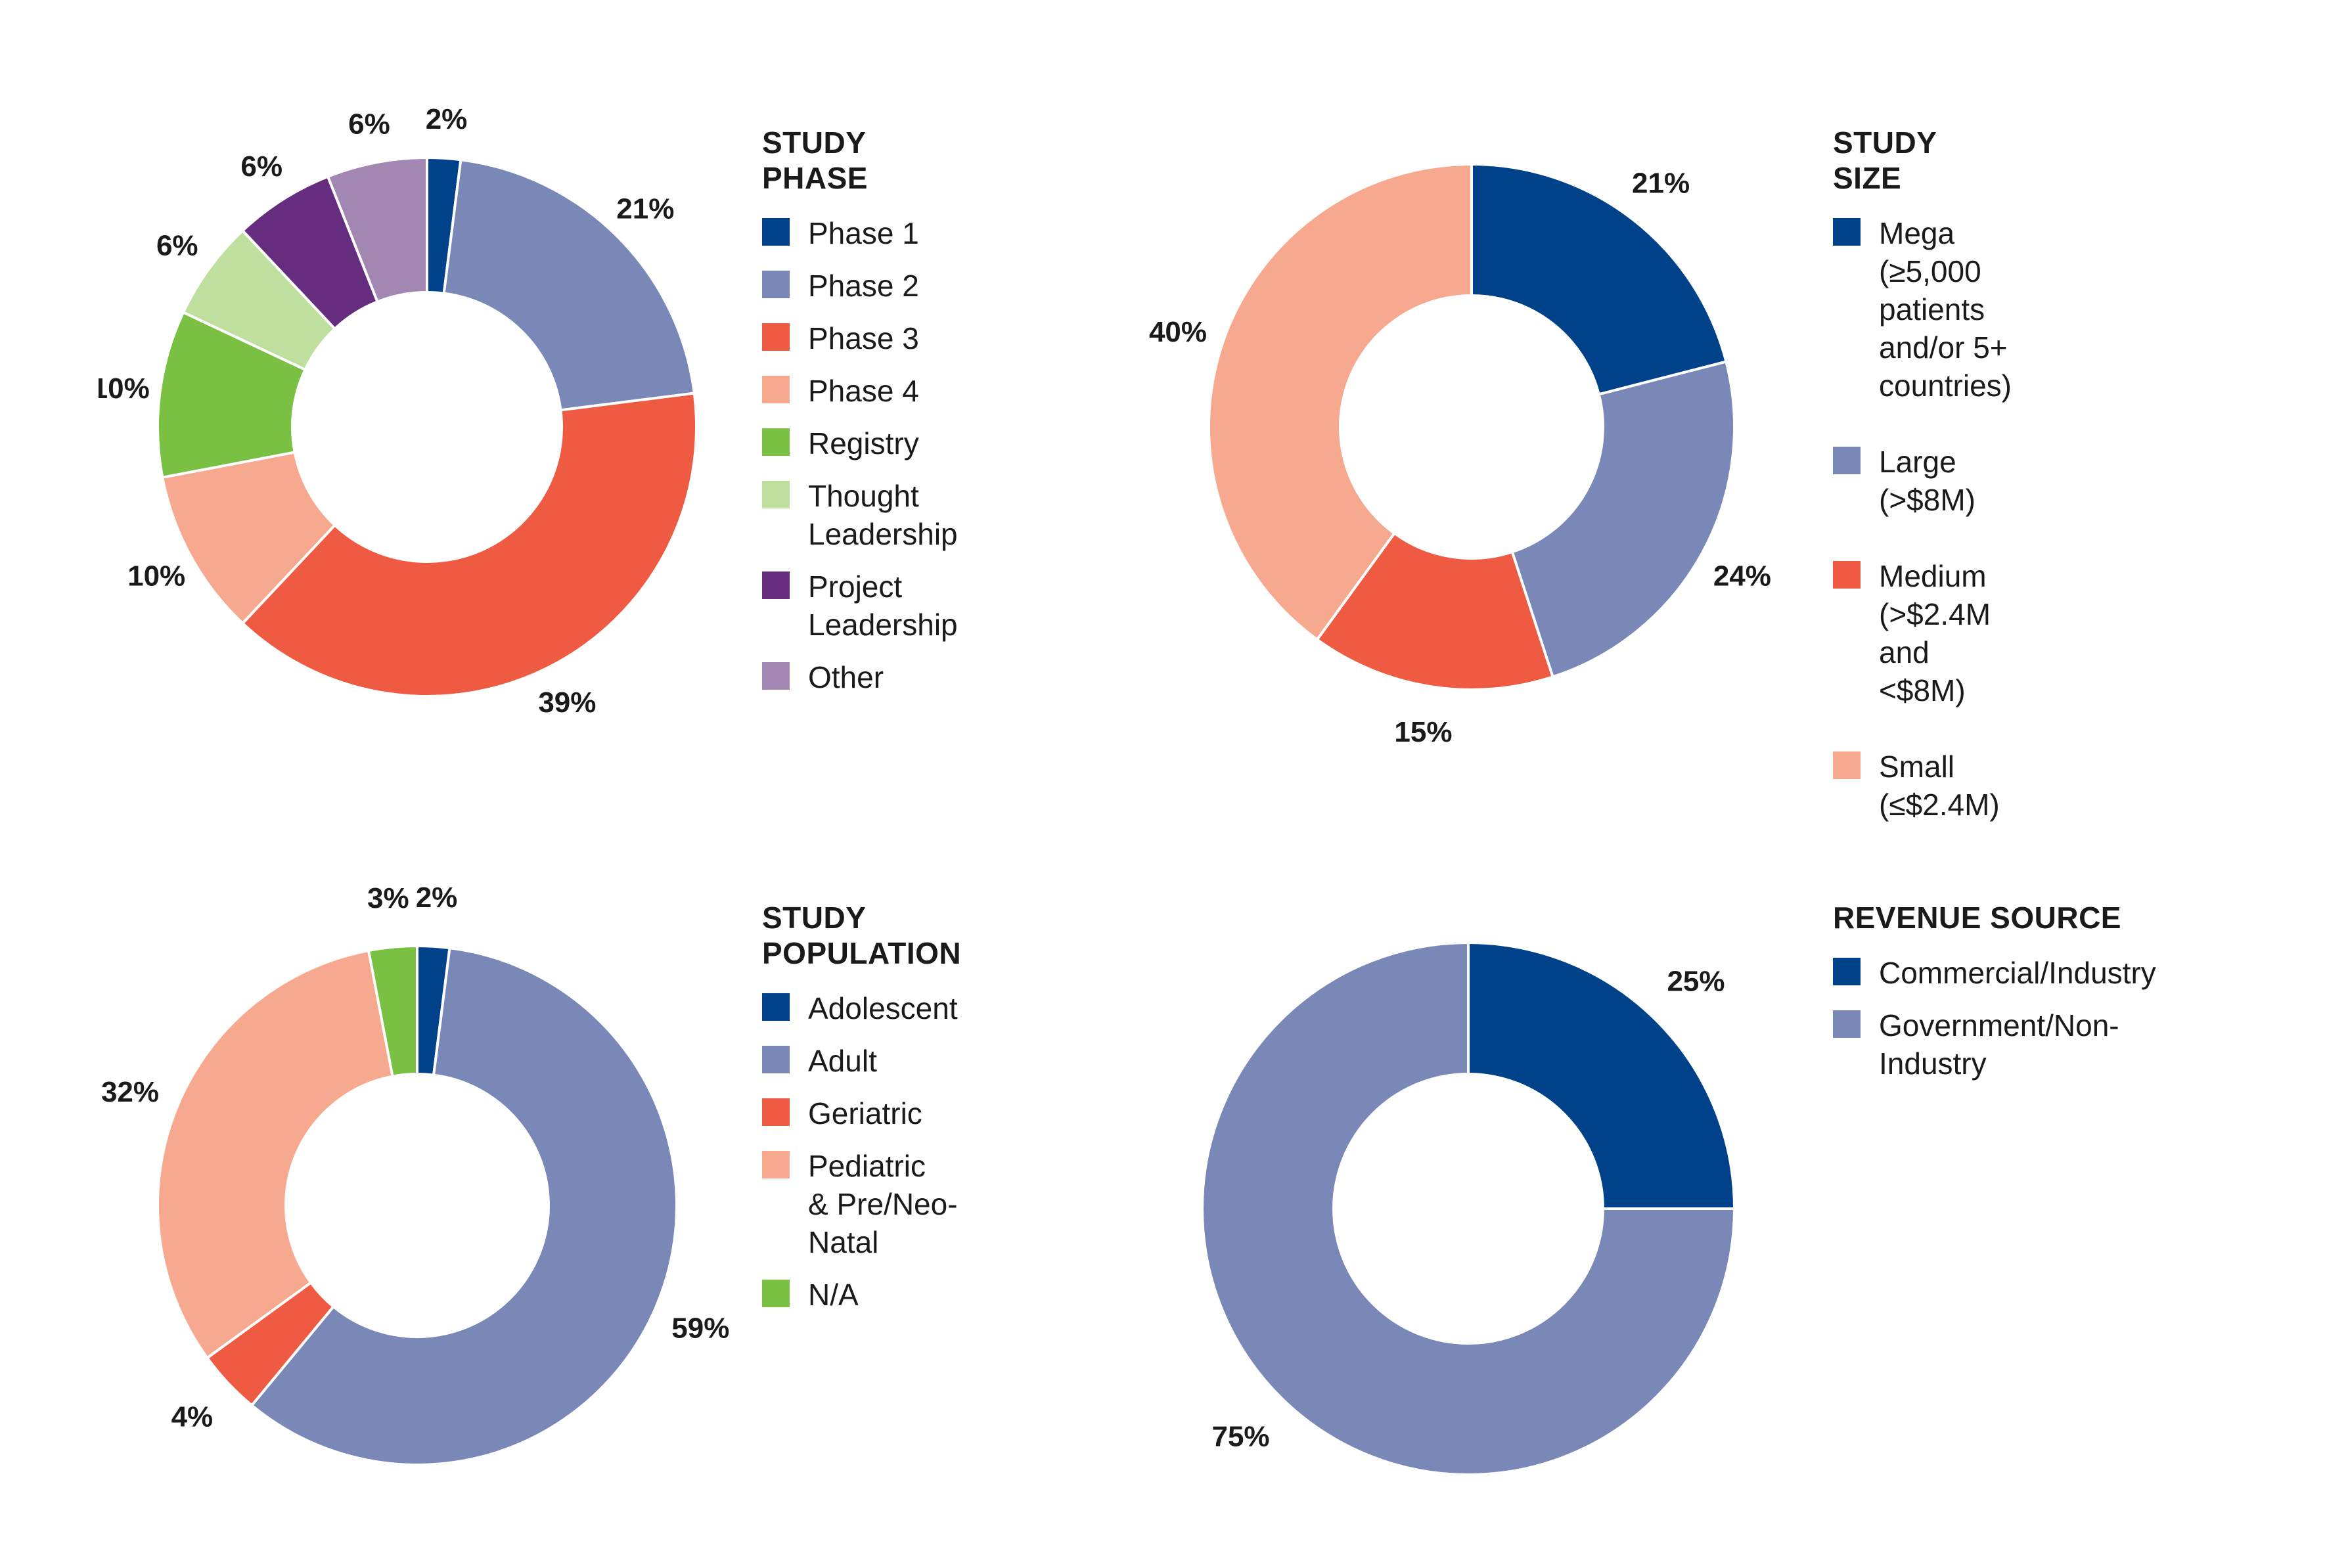 The width and height of the screenshot is (2325, 1568). Describe the element at coordinates (1742, 576) in the screenshot. I see `value-label-large: 24%` at that location.